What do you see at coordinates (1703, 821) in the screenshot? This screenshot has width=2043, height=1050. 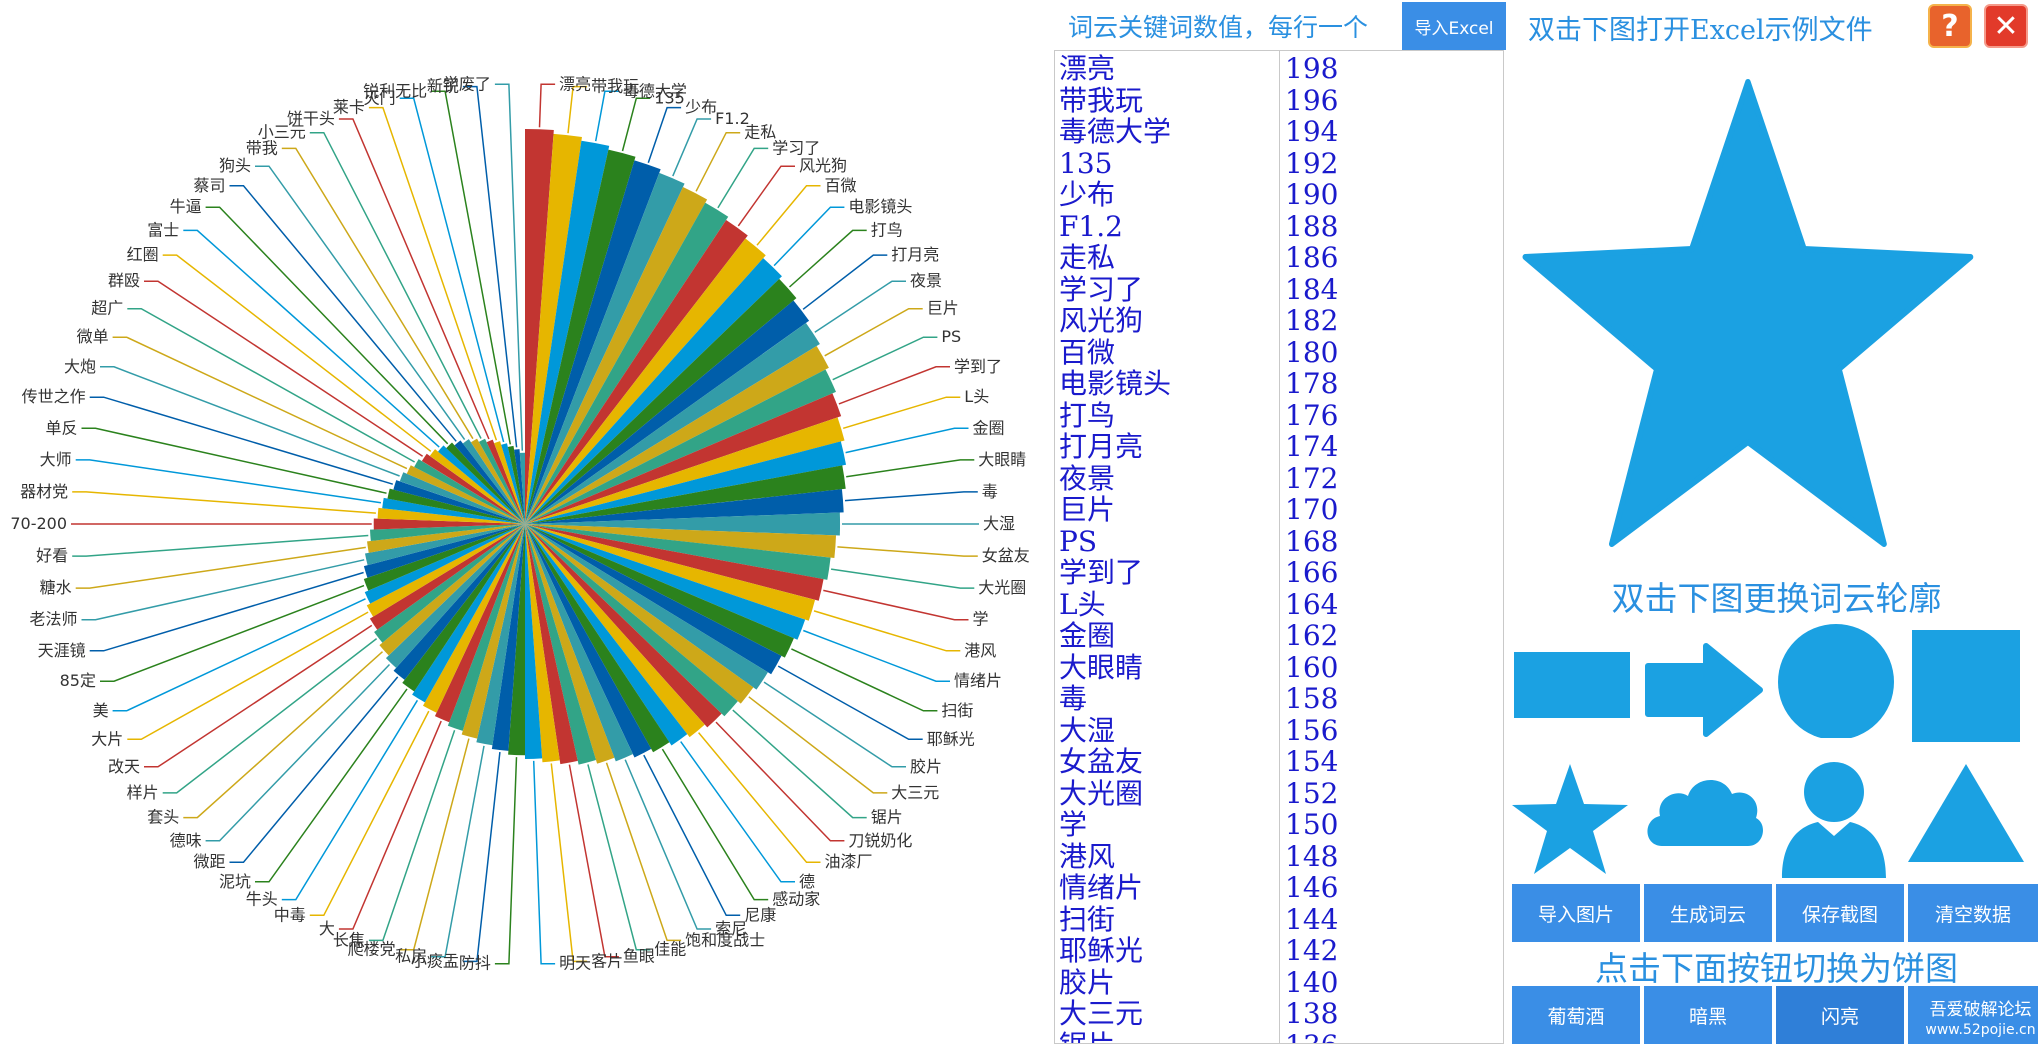 I see `shape-cloud` at bounding box center [1703, 821].